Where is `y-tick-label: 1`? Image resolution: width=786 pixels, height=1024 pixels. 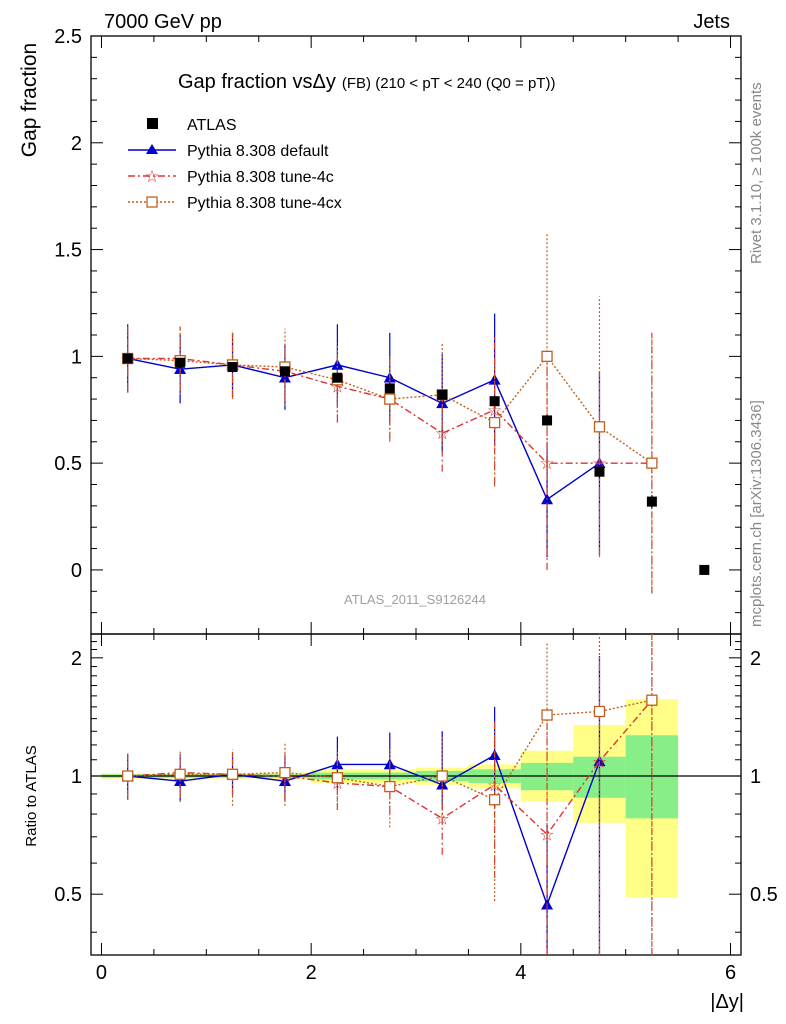
y-tick-label: 1 is located at coordinates (76, 357).